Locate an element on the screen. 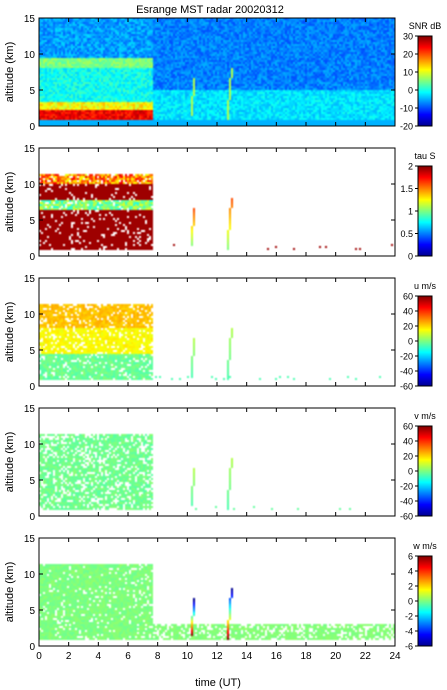 This screenshot has width=447, height=690. colorbar-tau is located at coordinates (425, 211).